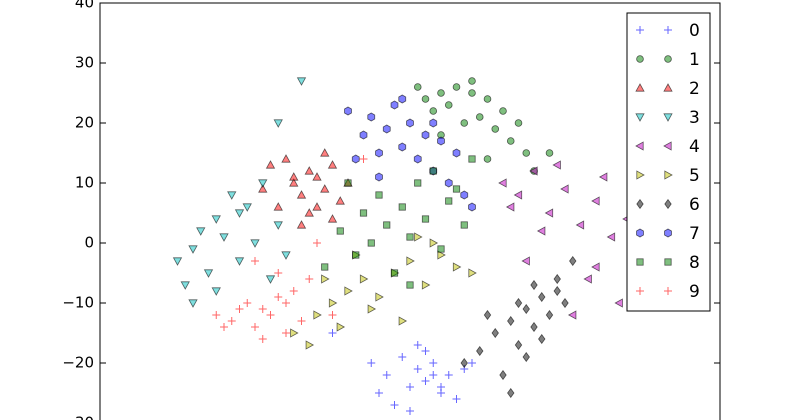  What do you see at coordinates (78, 363) in the screenshot?
I see `y-tick-label: −20` at bounding box center [78, 363].